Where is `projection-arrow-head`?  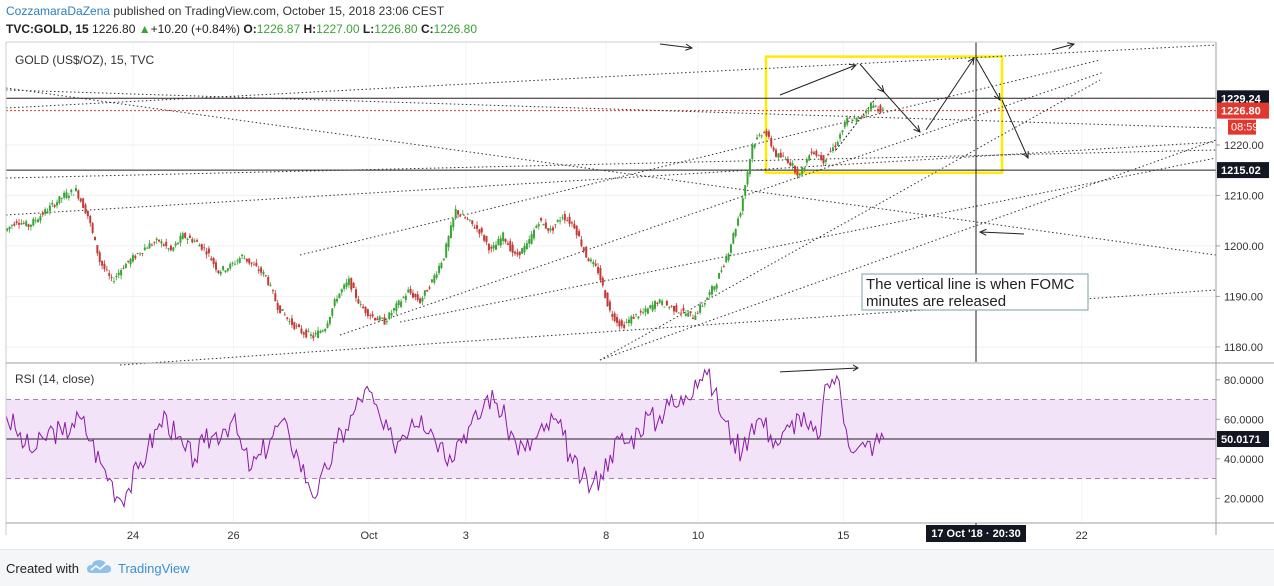 projection-arrow-head is located at coordinates (917, 129).